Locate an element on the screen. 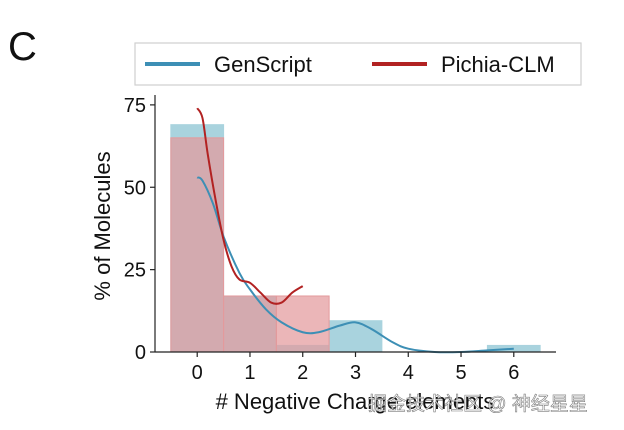 The image size is (624, 430). y-axis-label: % of Molecules is located at coordinates (102, 225).